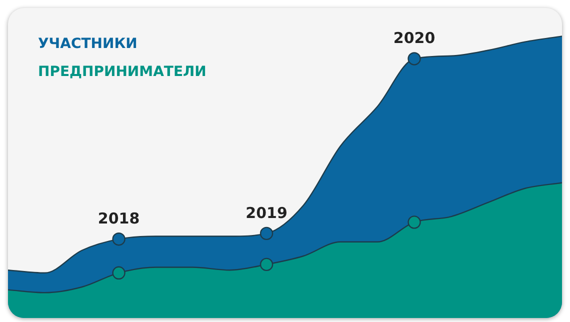 This screenshot has height=322, width=570. What do you see at coordinates (122, 72) in the screenshot?
I see `text: ПРЕДПРИНИМАТЕЛИ` at bounding box center [122, 72].